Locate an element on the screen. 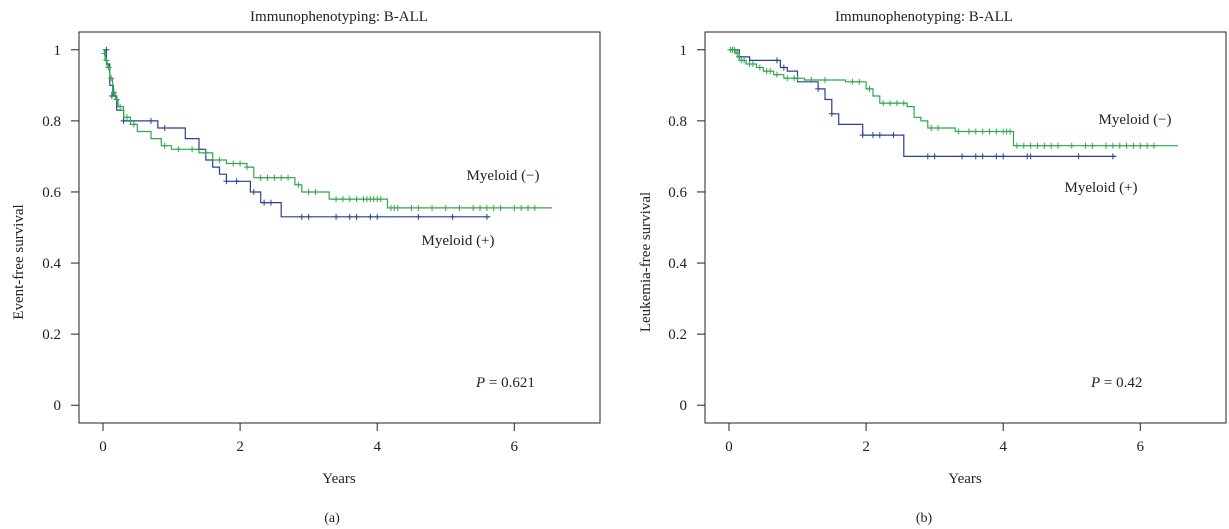  panel-a-myeloid-pos-label: Myeloid (+) is located at coordinates (457, 241).